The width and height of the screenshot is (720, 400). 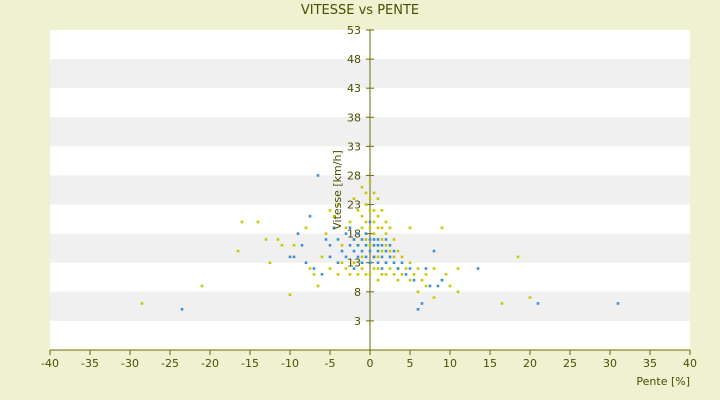 What do you see at coordinates (354, 175) in the screenshot?
I see `y-tick-label: 28` at bounding box center [354, 175].